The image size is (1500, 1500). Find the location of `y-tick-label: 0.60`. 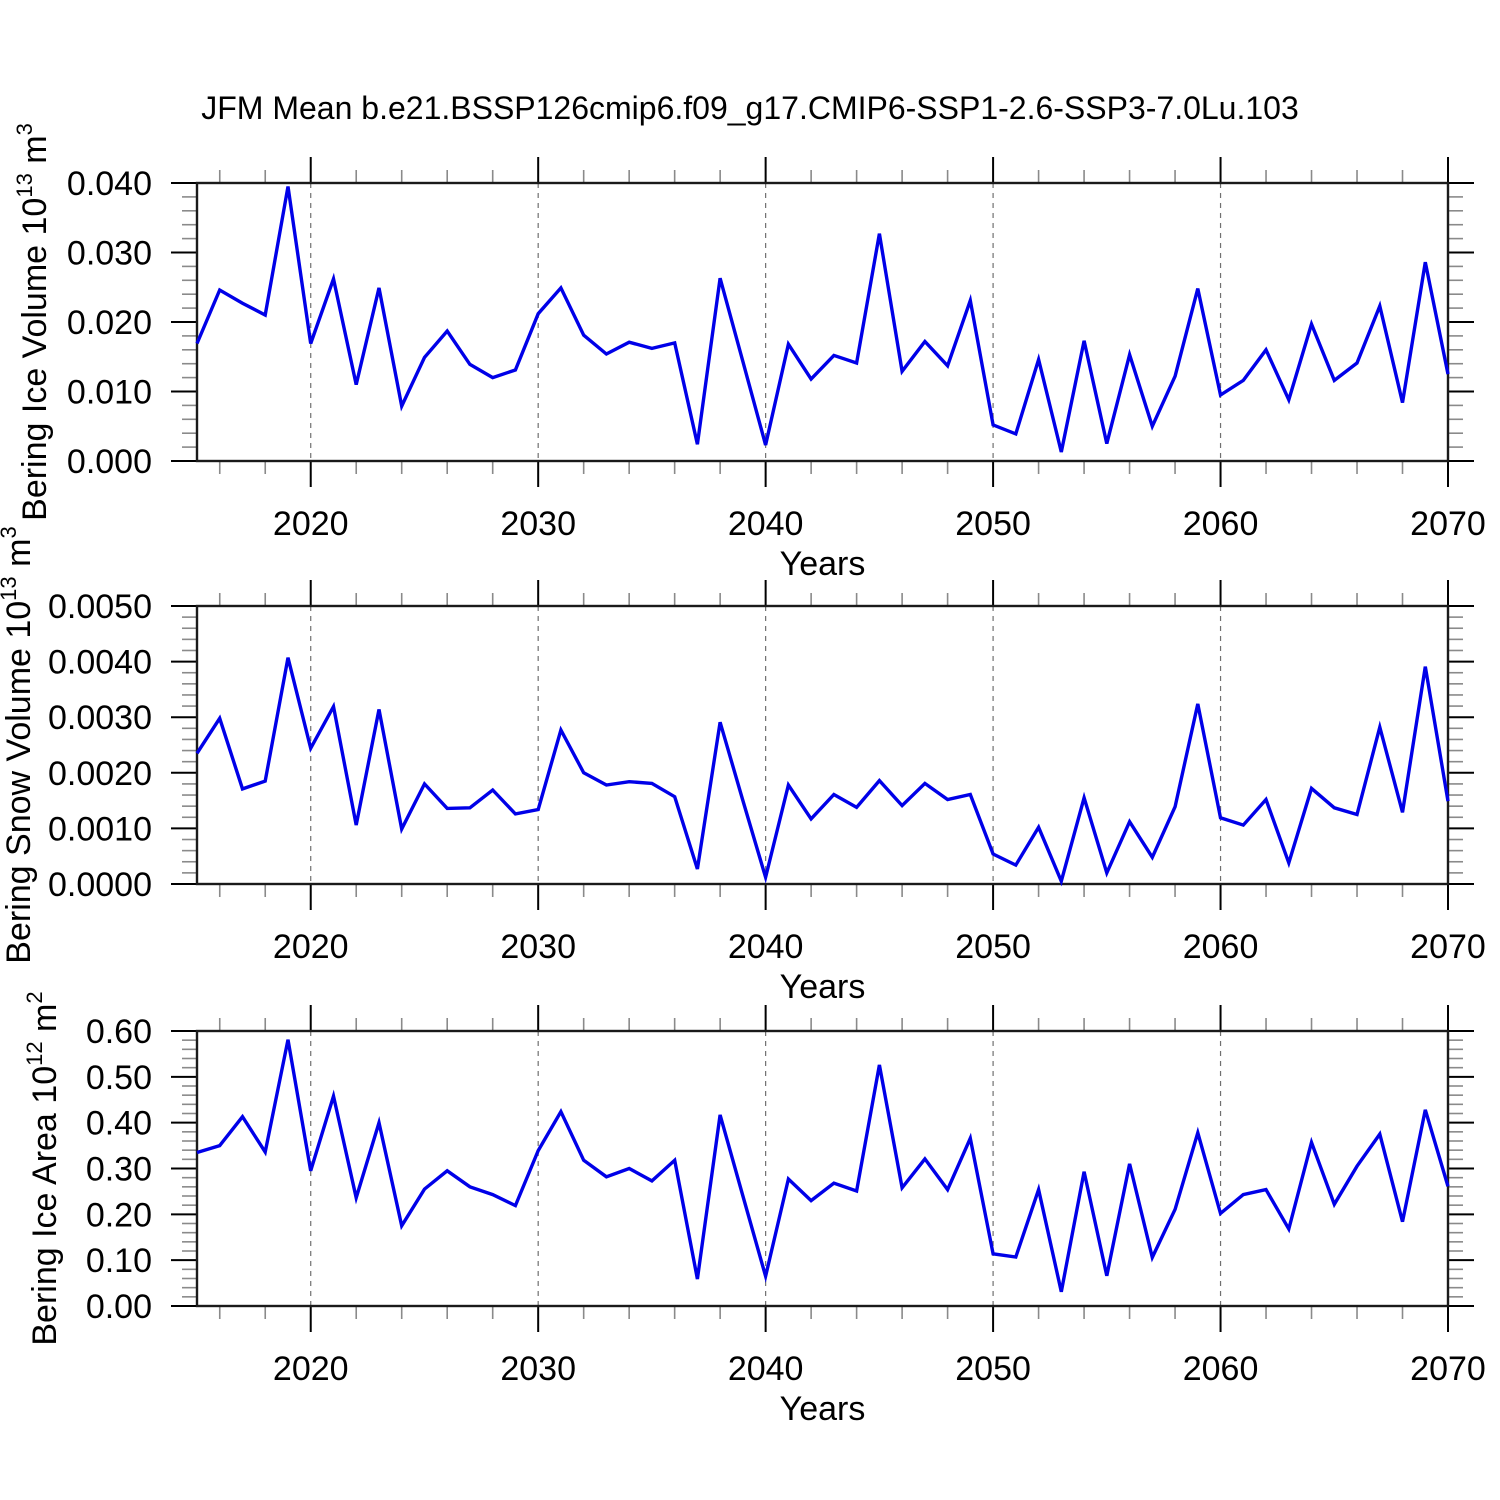

y-tick-label: 0.60 is located at coordinates (119, 1032).